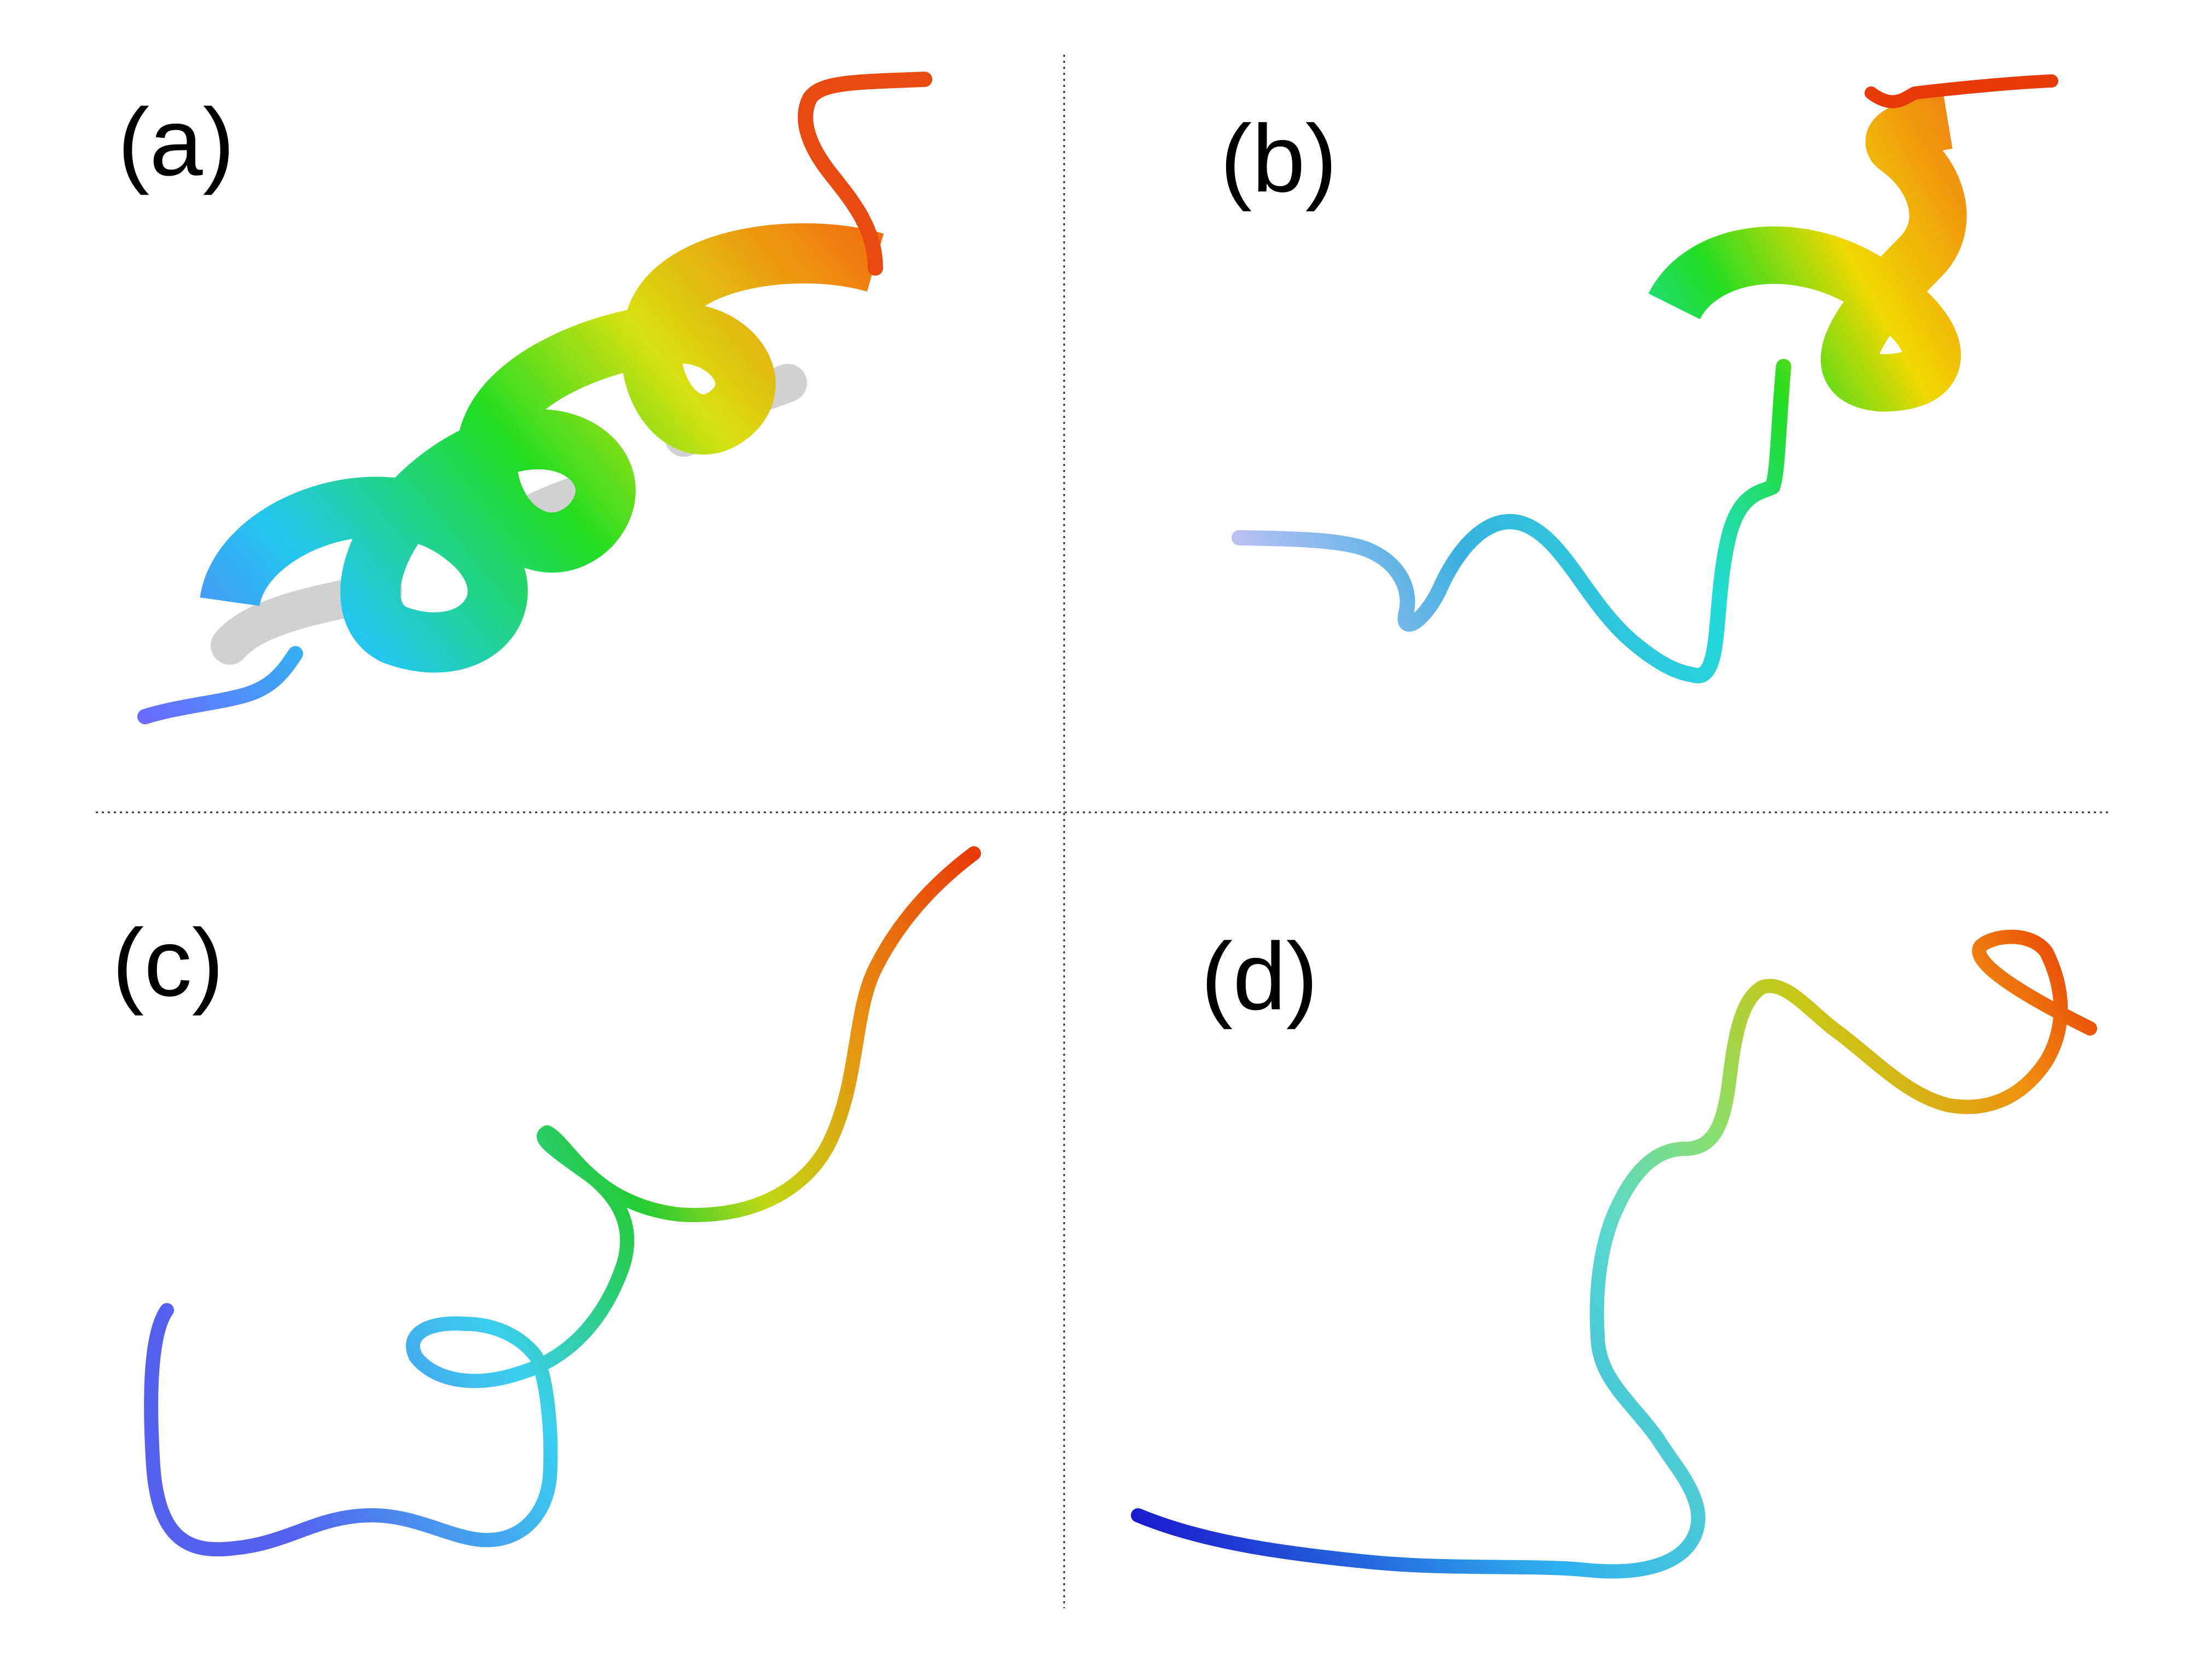  I want to click on helix-coil-structure-b, so click(1645, 379).